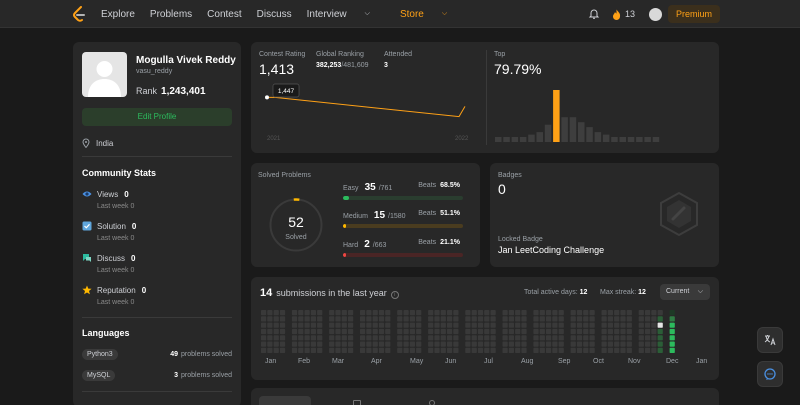  Describe the element at coordinates (623, 14) in the screenshot. I see `streak-counter: 13` at that location.